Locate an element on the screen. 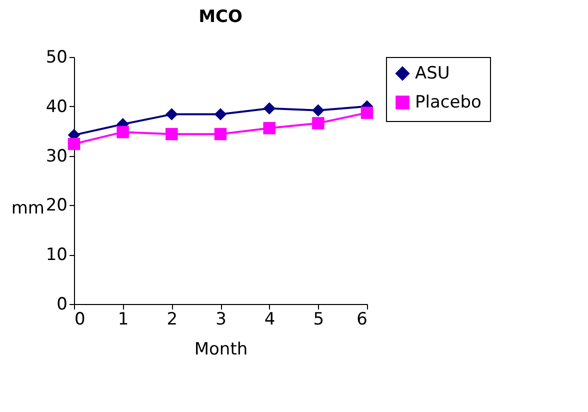 Image resolution: width=588 pixels, height=412 pixels. x-tick-label: 1 is located at coordinates (123, 320).